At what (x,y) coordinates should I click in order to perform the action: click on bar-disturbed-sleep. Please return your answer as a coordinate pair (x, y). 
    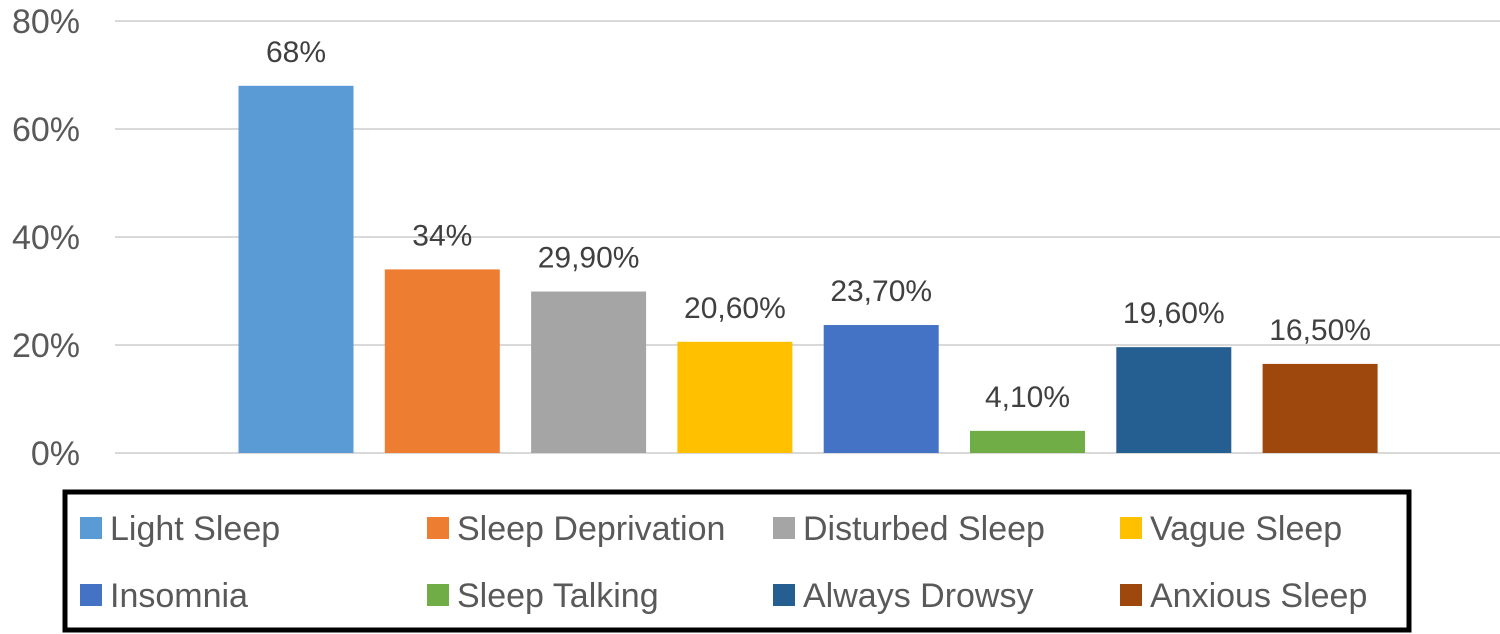
    Looking at the image, I should click on (589, 372).